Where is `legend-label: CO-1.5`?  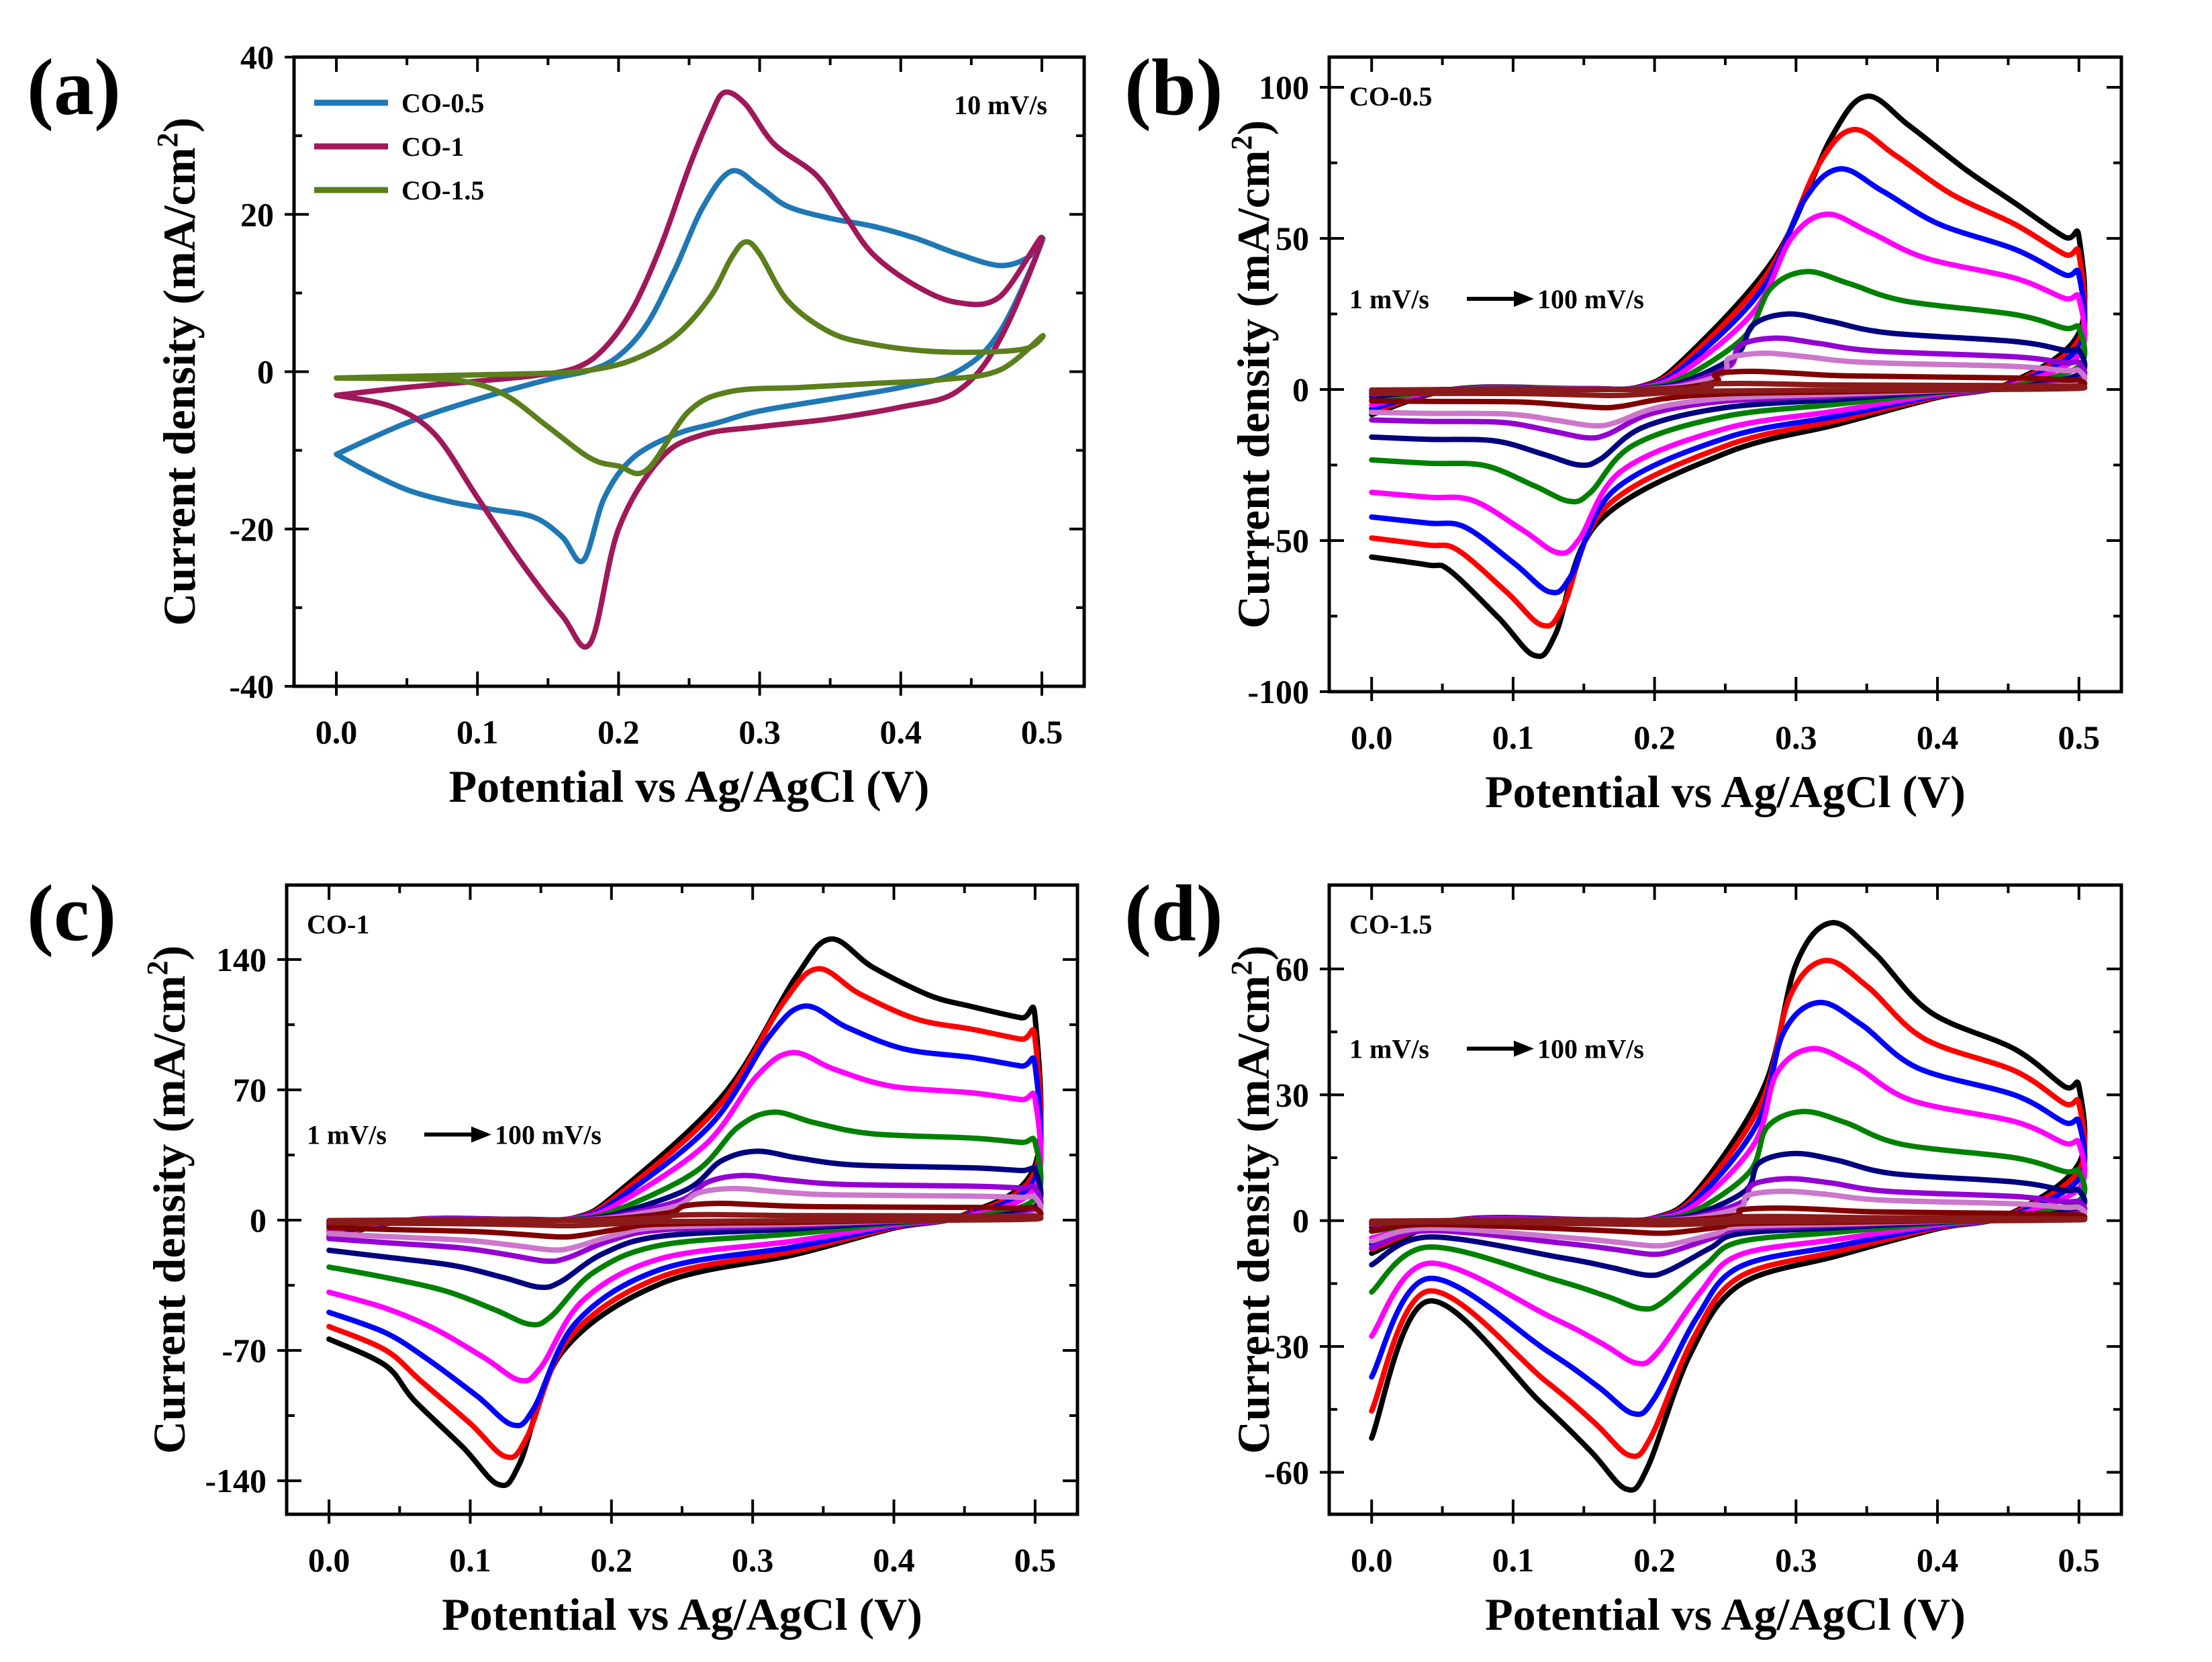 legend-label: CO-1.5 is located at coordinates (443, 190).